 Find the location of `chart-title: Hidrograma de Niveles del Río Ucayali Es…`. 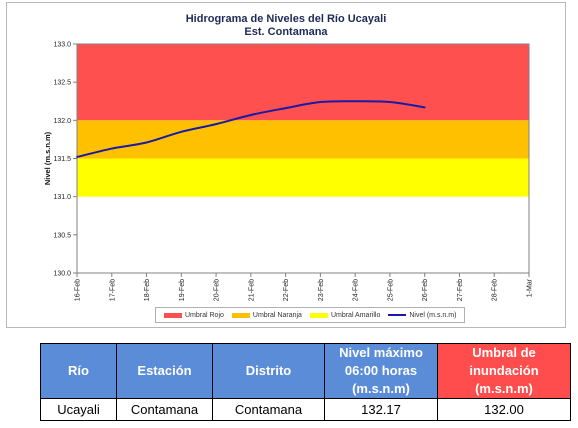

chart-title: Hidrograma de Niveles del Río Ucayali Es… is located at coordinates (286, 26).